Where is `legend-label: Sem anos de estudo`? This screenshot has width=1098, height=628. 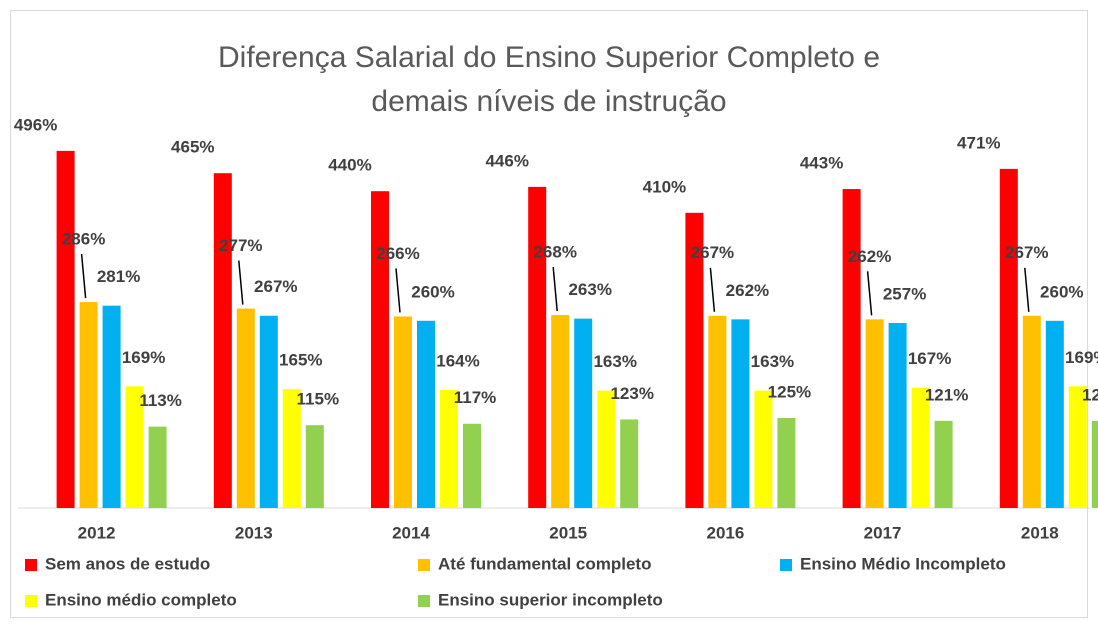 legend-label: Sem anos de estudo is located at coordinates (127, 563).